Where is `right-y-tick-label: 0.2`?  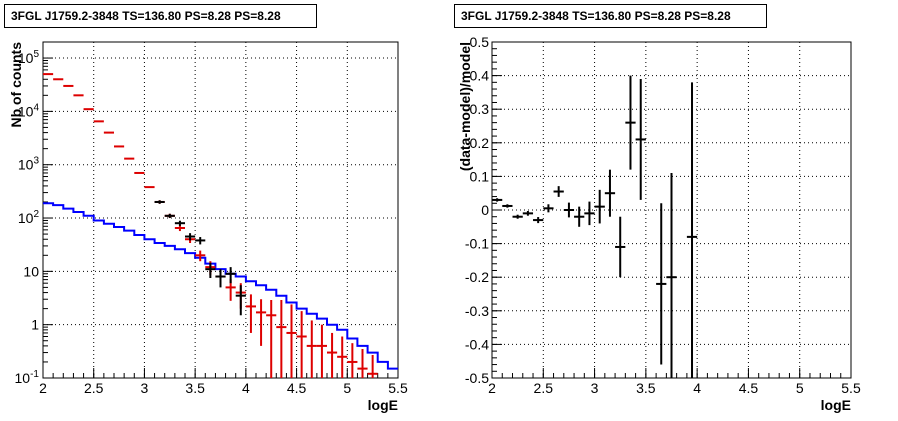 right-y-tick-label: 0.2 is located at coordinates (480, 143).